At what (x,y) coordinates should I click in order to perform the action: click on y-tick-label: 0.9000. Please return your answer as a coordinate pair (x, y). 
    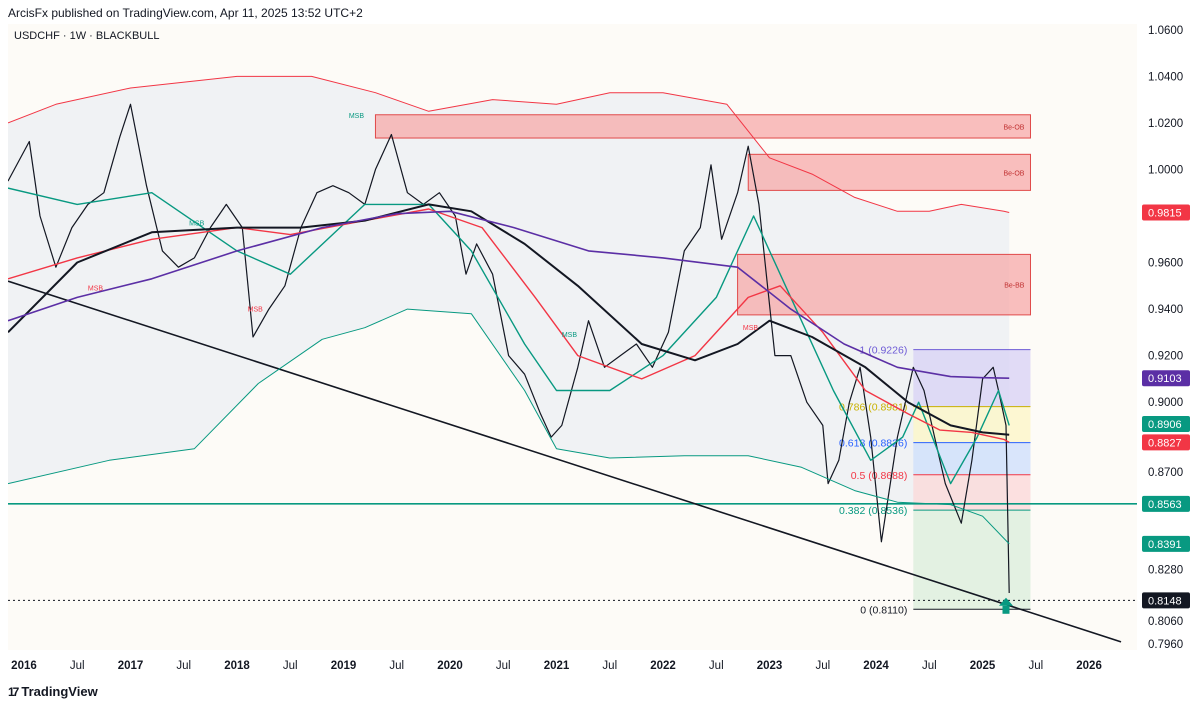
    Looking at the image, I should click on (1165, 403).